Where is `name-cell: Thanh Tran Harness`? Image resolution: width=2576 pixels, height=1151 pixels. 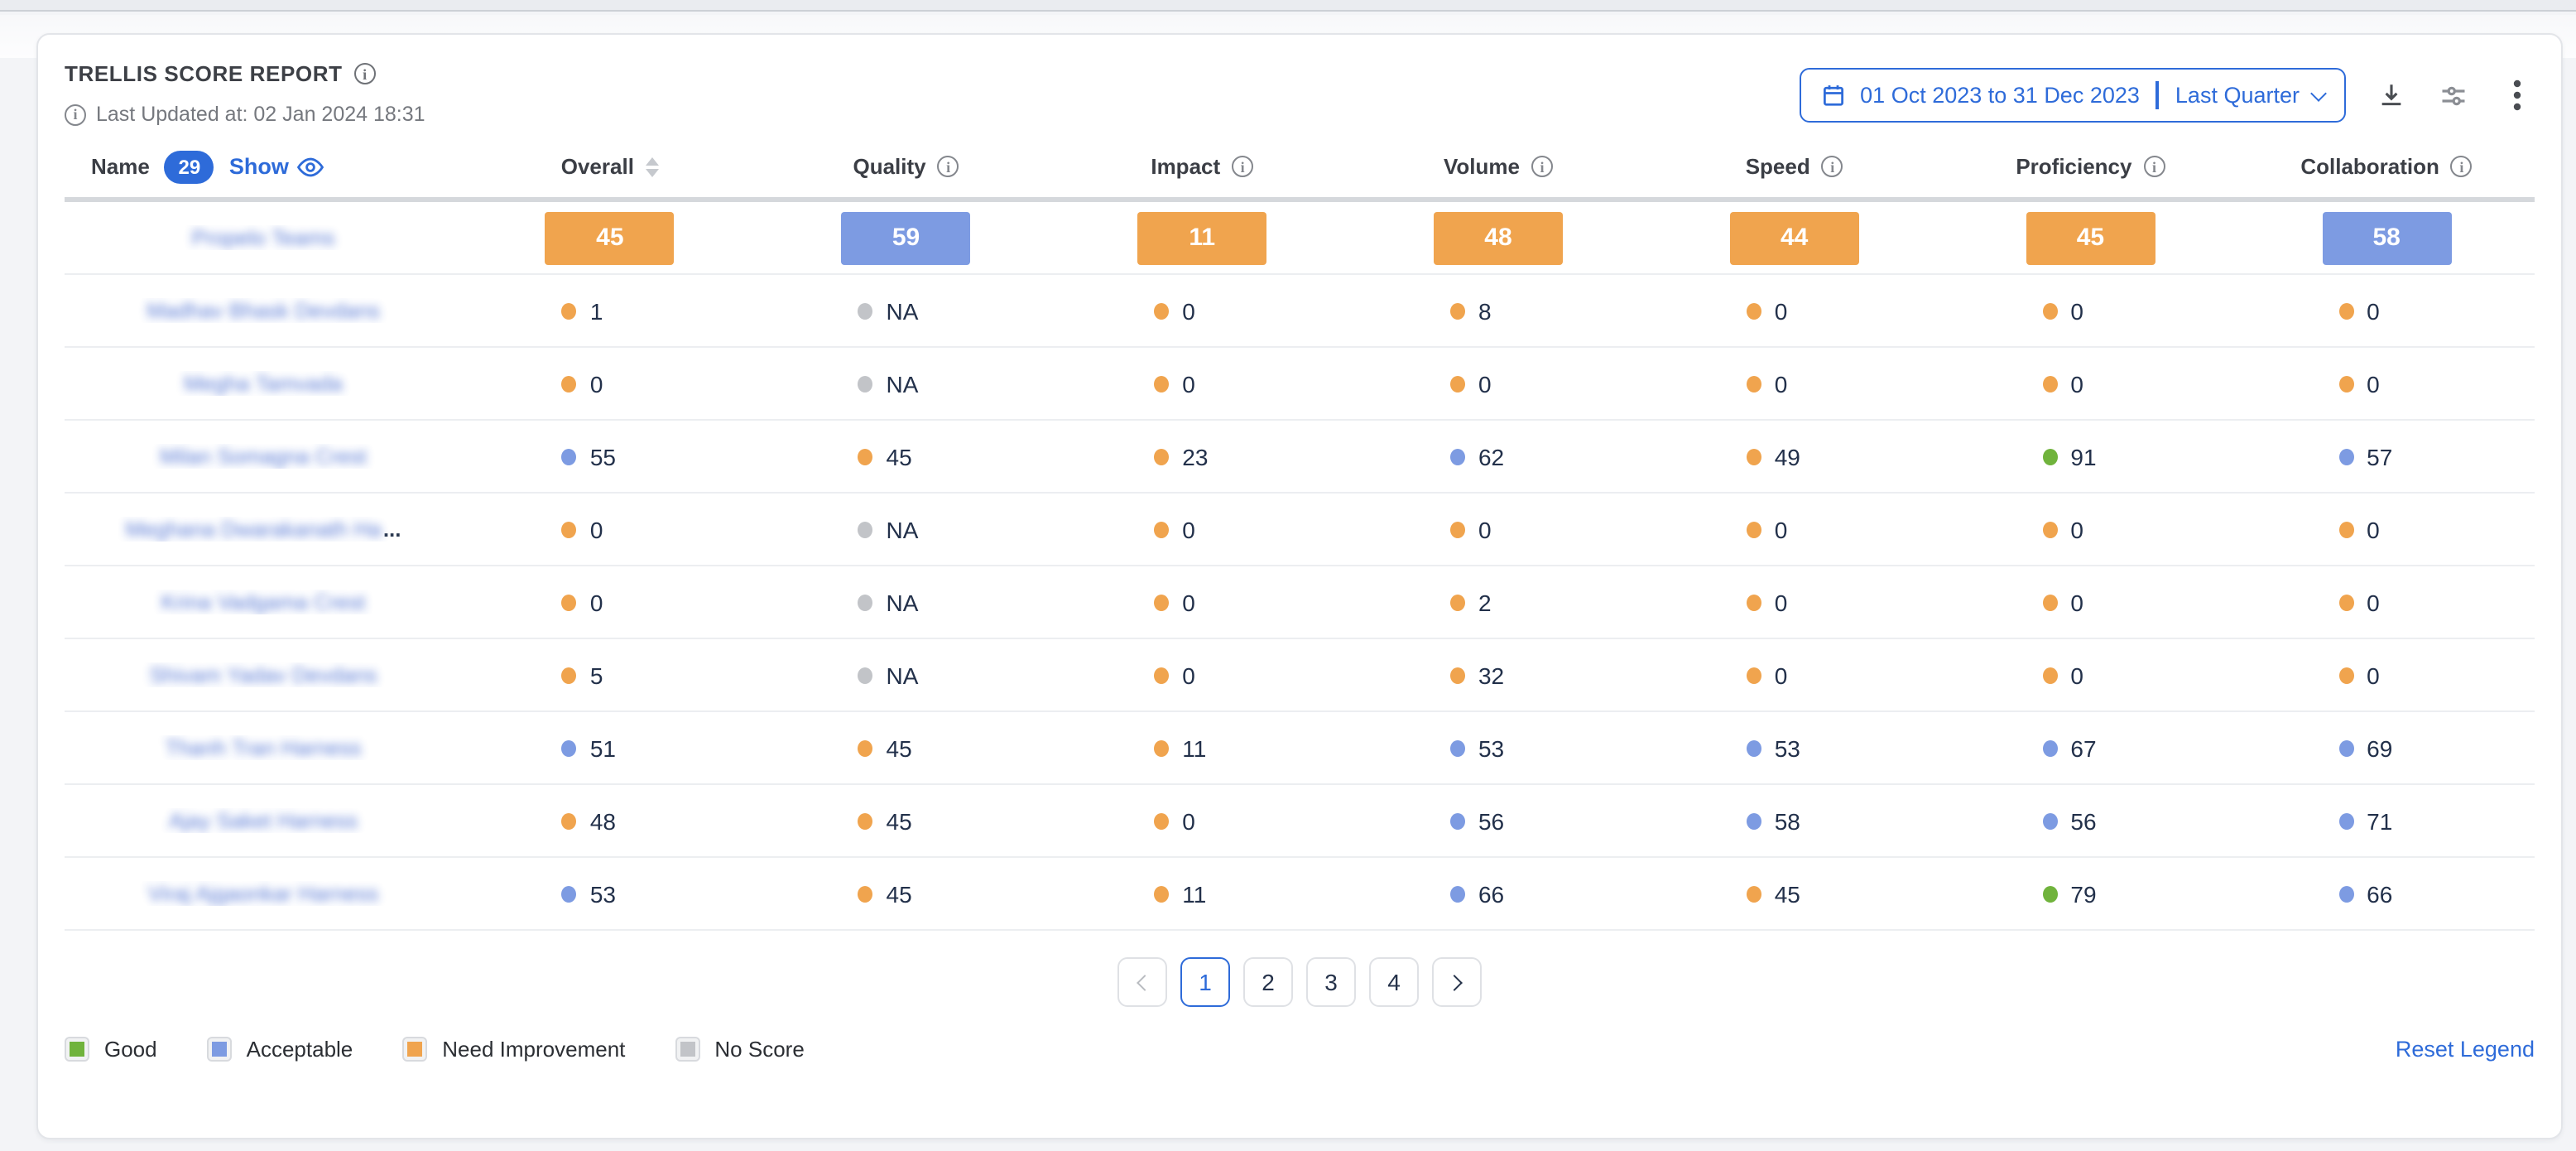
name-cell: Thanh Tran Harness is located at coordinates (263, 747).